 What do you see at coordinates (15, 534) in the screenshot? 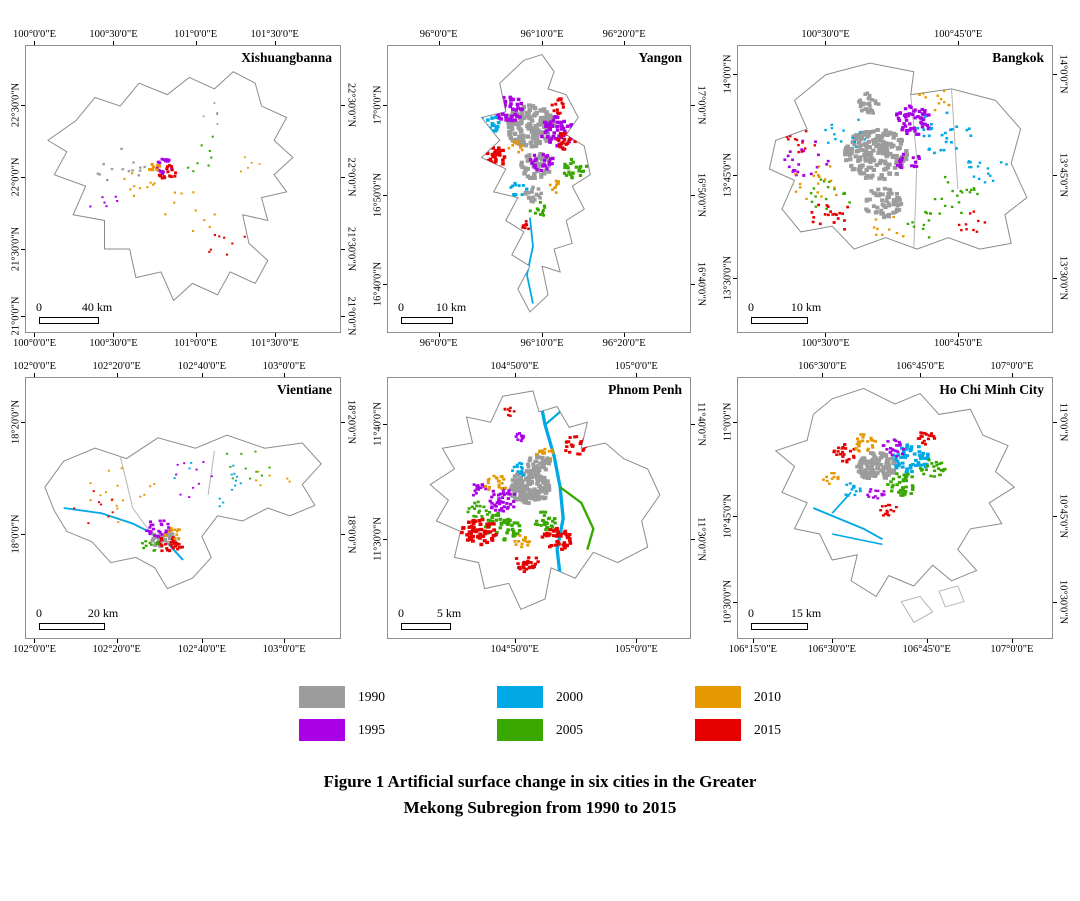
I see `axis-label: 18°0'0"N` at bounding box center [15, 534].